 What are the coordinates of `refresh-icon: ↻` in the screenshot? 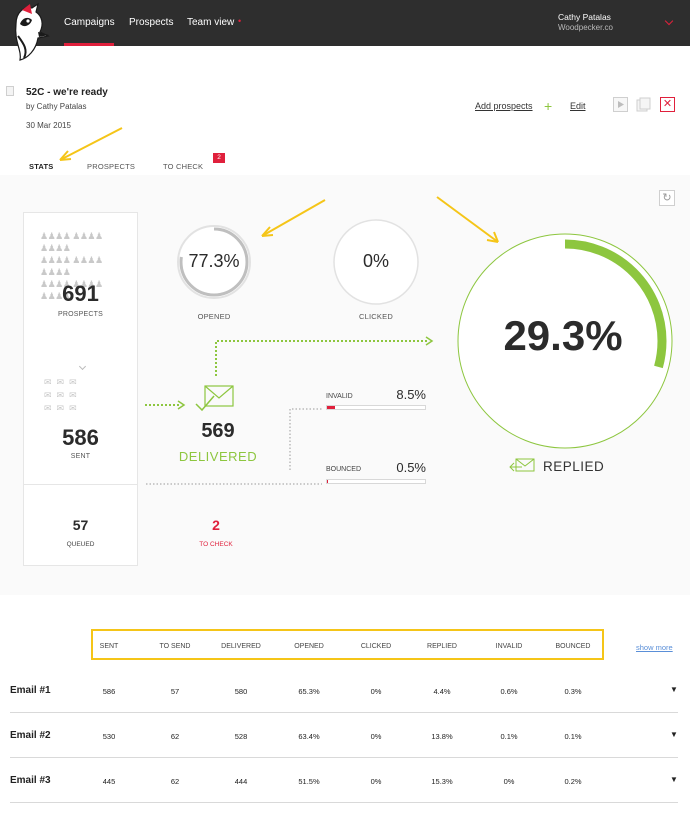 It's located at (667, 198).